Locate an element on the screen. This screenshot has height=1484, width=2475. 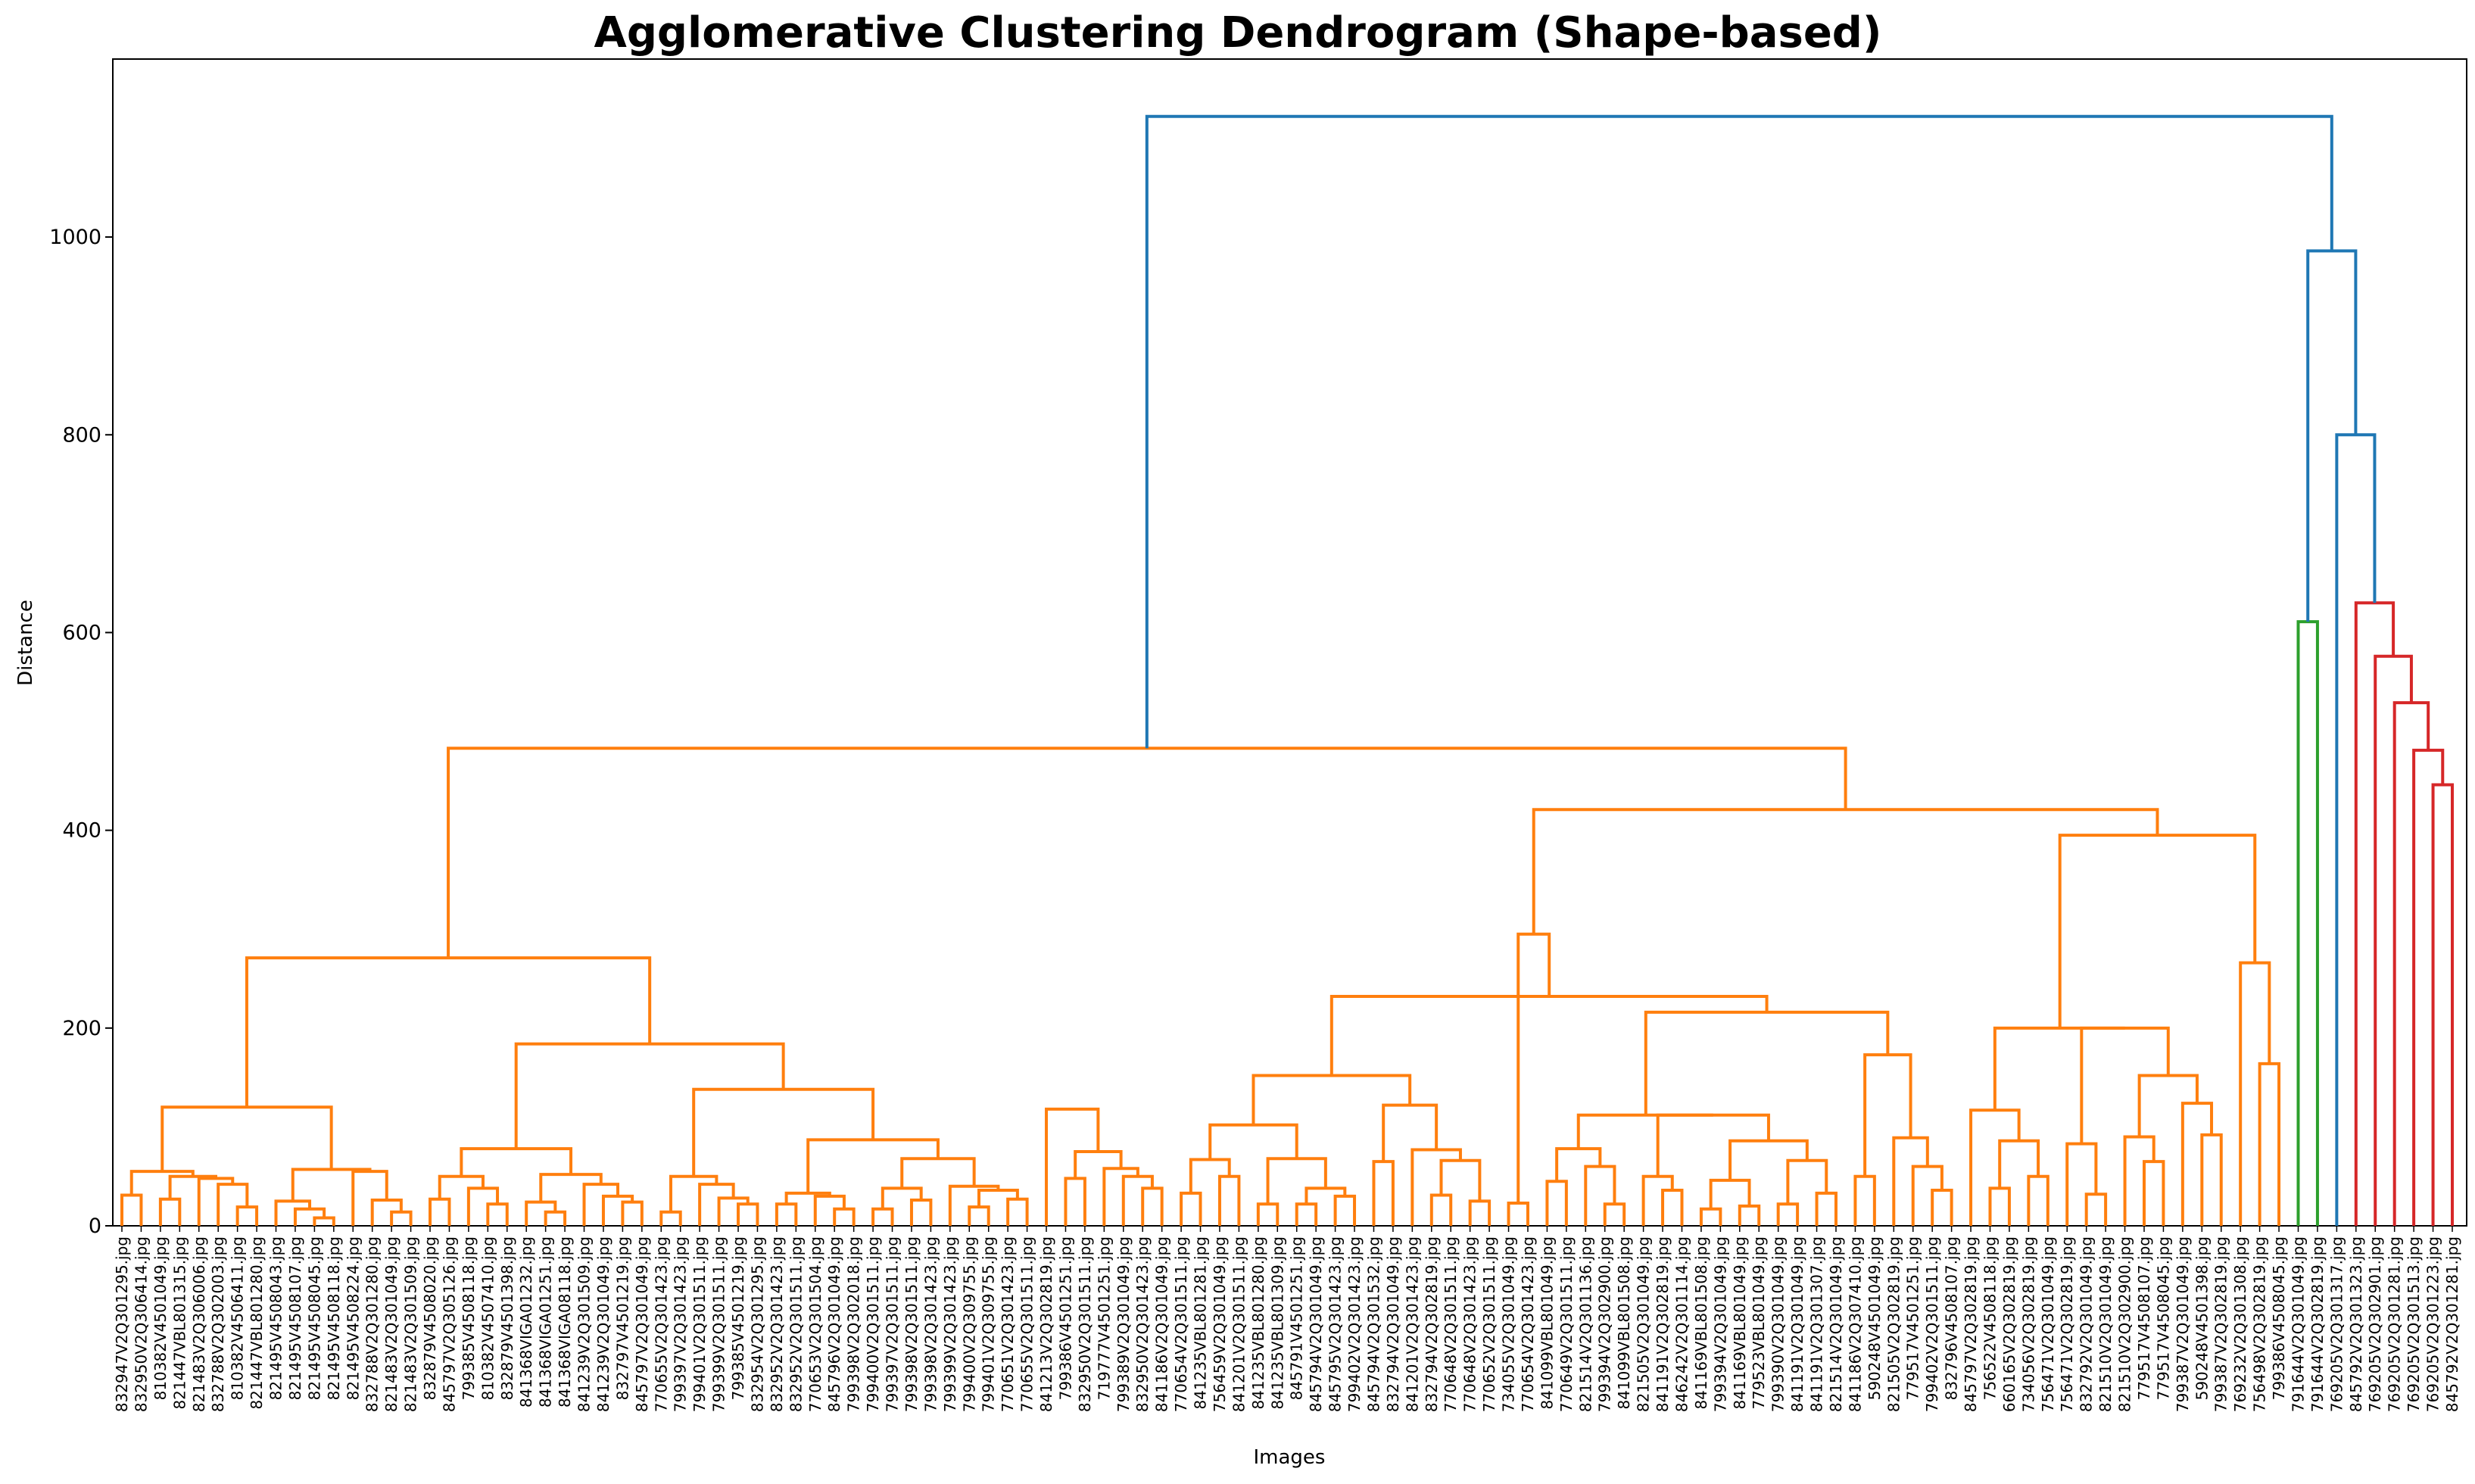
leaf-label: 832796V4508107.jpg is located at coordinates (1952, 1318).